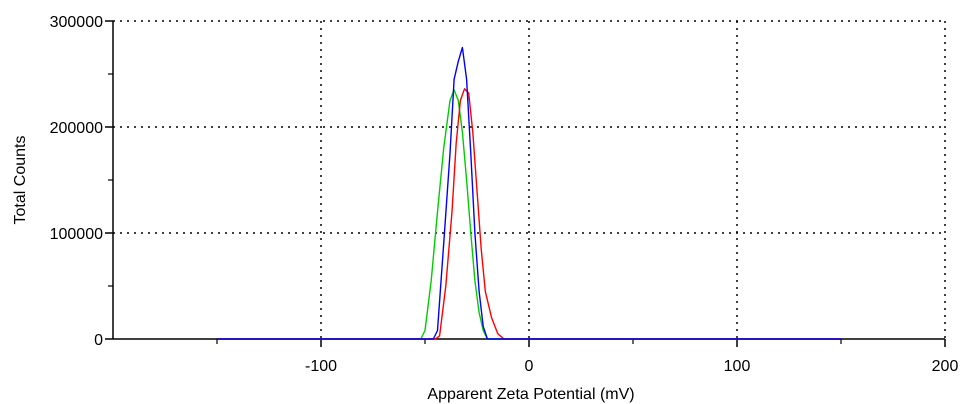  I want to click on x-tick-label: 200, so click(945, 366).